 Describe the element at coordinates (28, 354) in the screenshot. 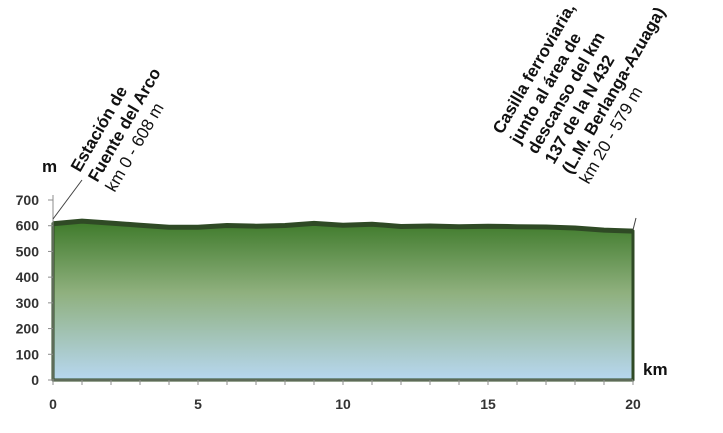

I see `y-tick-label-100: 100` at that location.